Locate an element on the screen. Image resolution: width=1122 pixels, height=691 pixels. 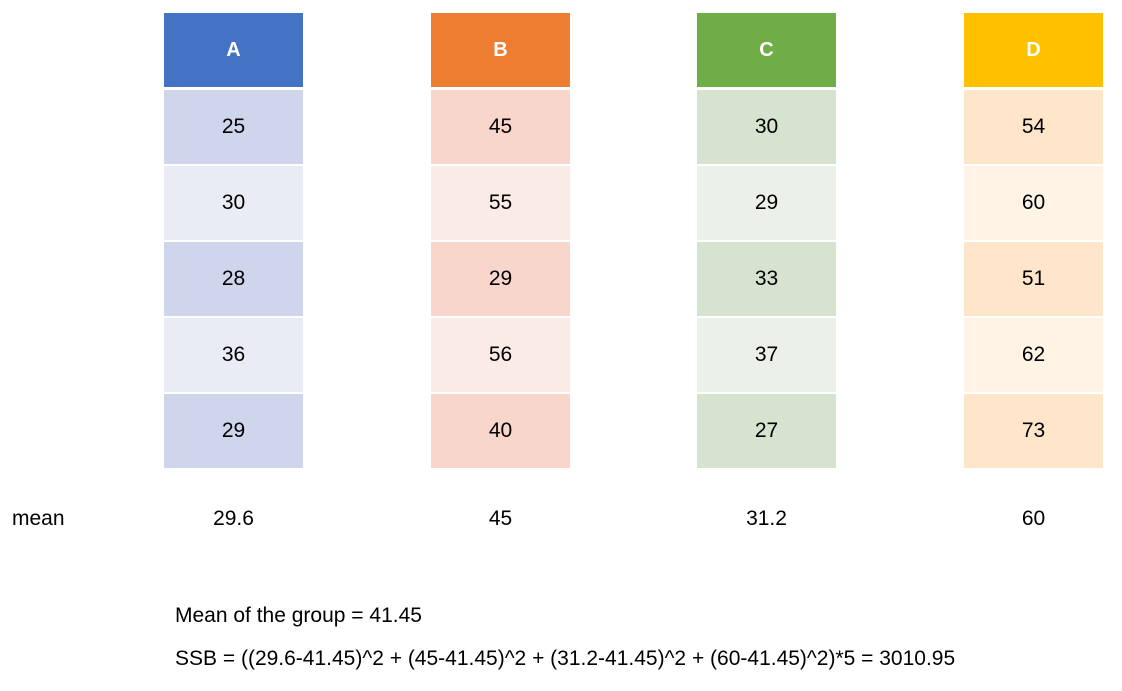
group-b-value: 55 is located at coordinates (500, 204).